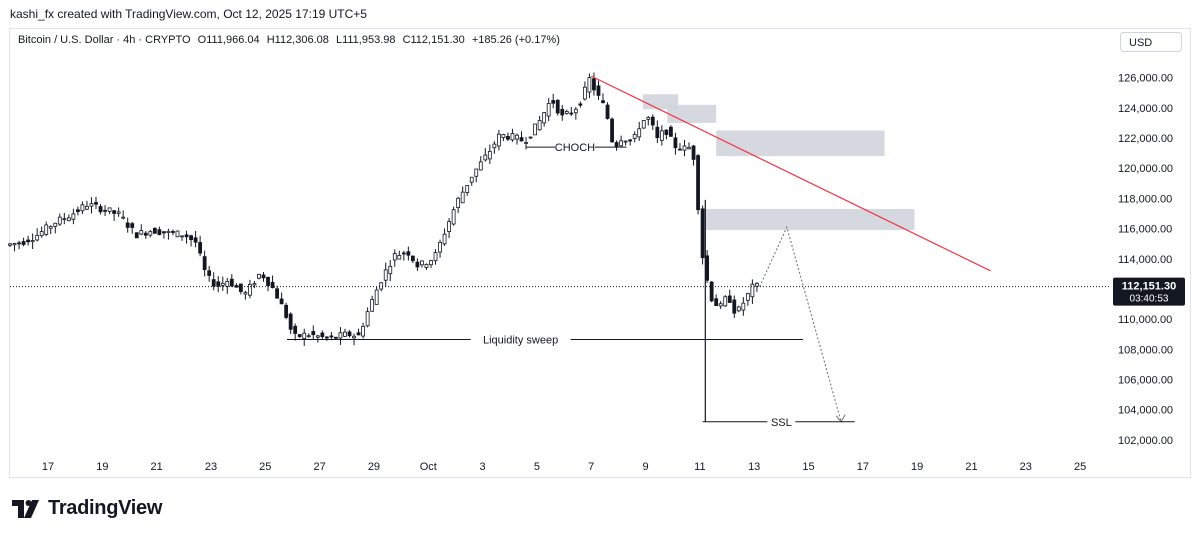  I want to click on tradingview-logo: TradingView, so click(87, 508).